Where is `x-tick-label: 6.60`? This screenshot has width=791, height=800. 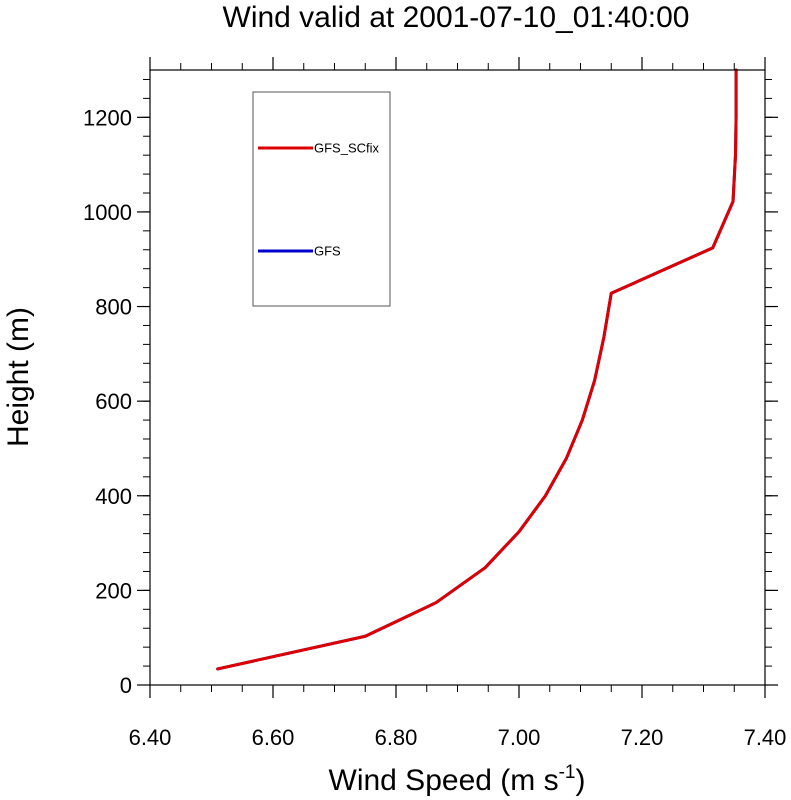 x-tick-label: 6.60 is located at coordinates (273, 737).